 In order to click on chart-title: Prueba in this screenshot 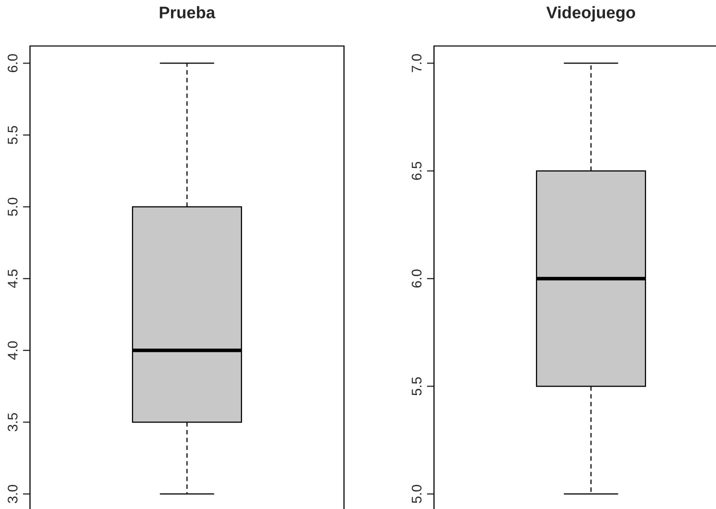, I will do `click(188, 12)`.